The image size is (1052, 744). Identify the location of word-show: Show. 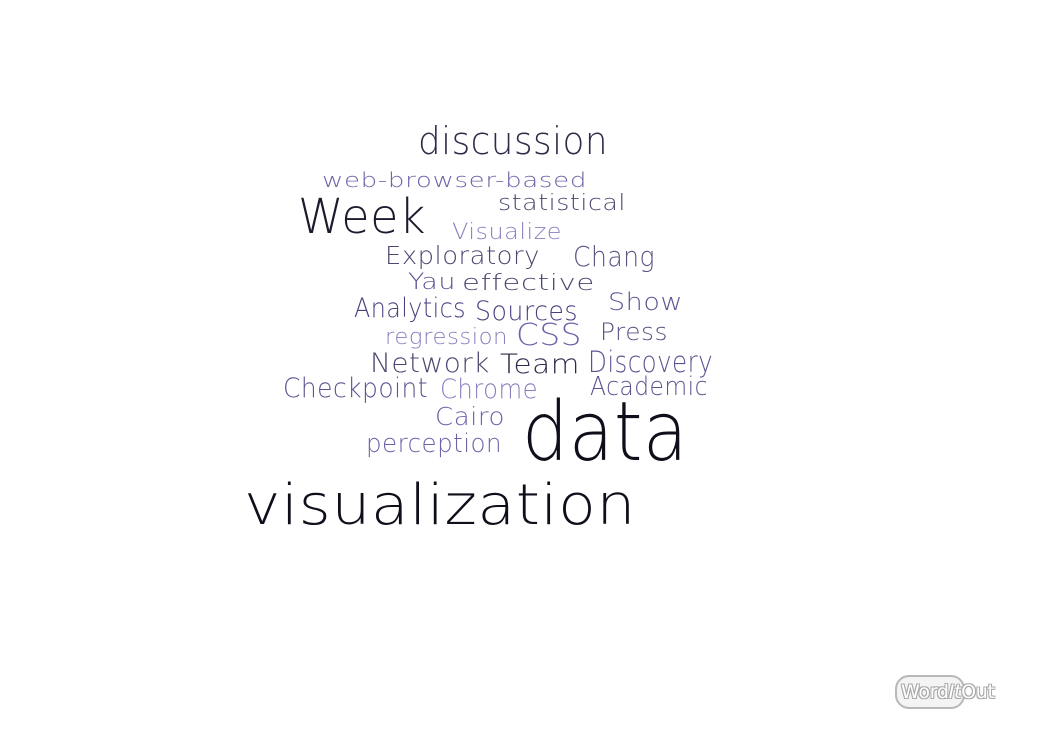
(645, 302).